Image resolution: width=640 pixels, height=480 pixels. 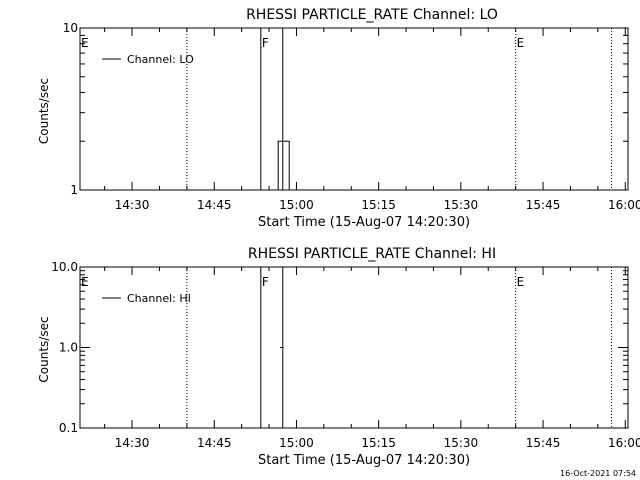 What do you see at coordinates (68, 428) in the screenshot?
I see `y-tick-label: 0.1` at bounding box center [68, 428].